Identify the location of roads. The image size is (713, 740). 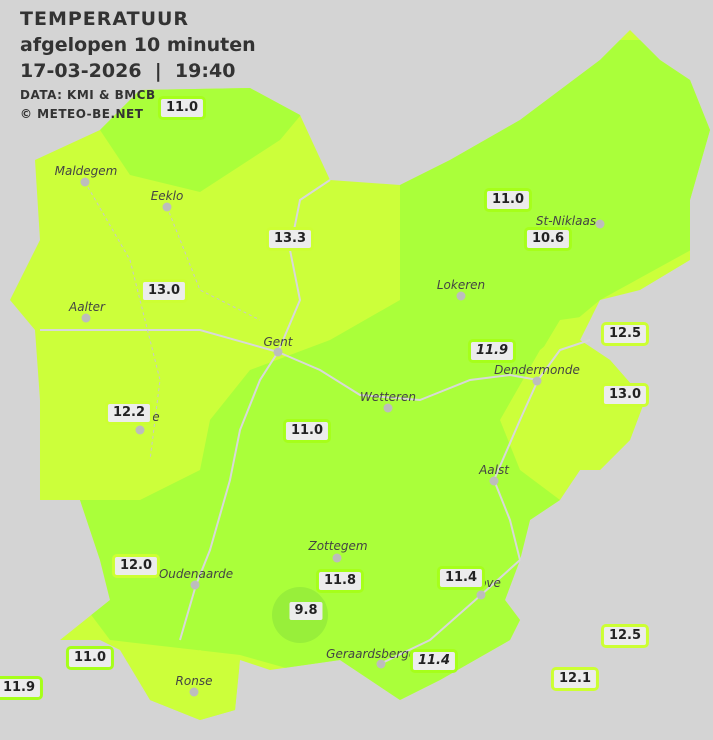
(172, 321).